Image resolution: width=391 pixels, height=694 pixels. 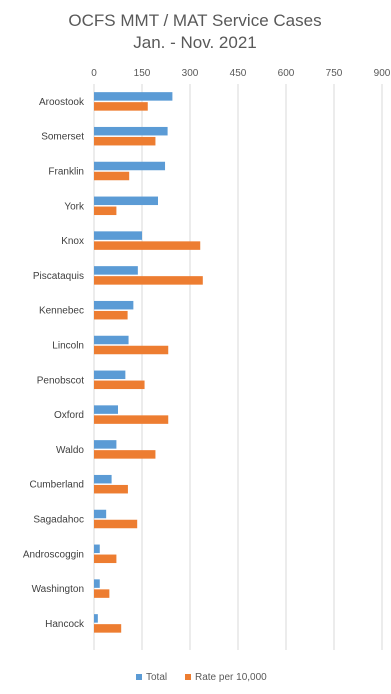 I want to click on bar-total-waldo, so click(x=105, y=444).